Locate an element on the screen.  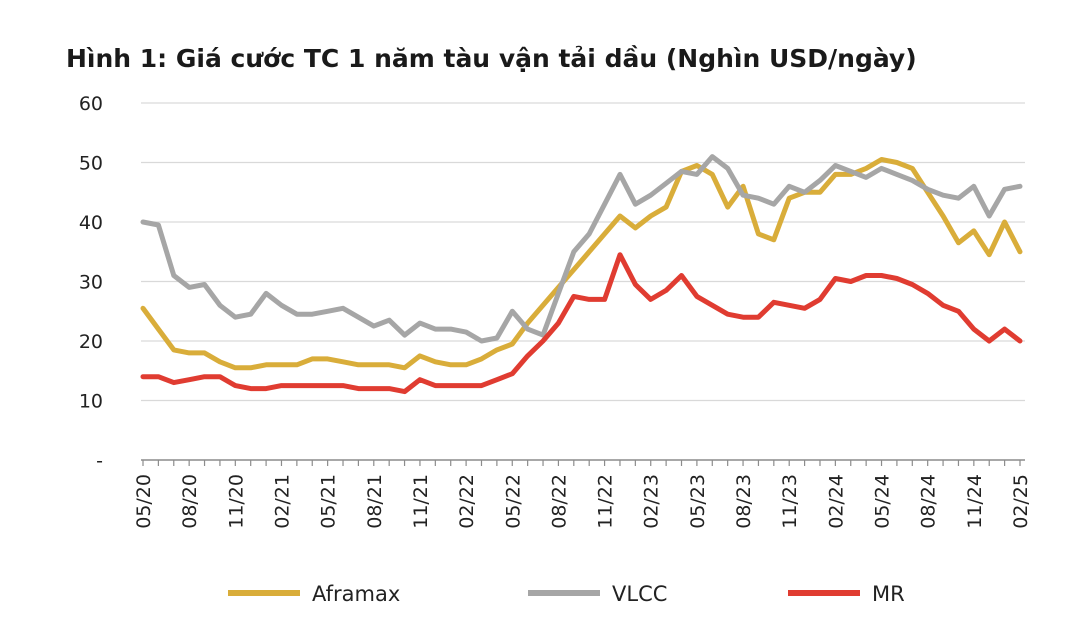
x-tick-label: 05/21 is located at coordinates (329, 501).